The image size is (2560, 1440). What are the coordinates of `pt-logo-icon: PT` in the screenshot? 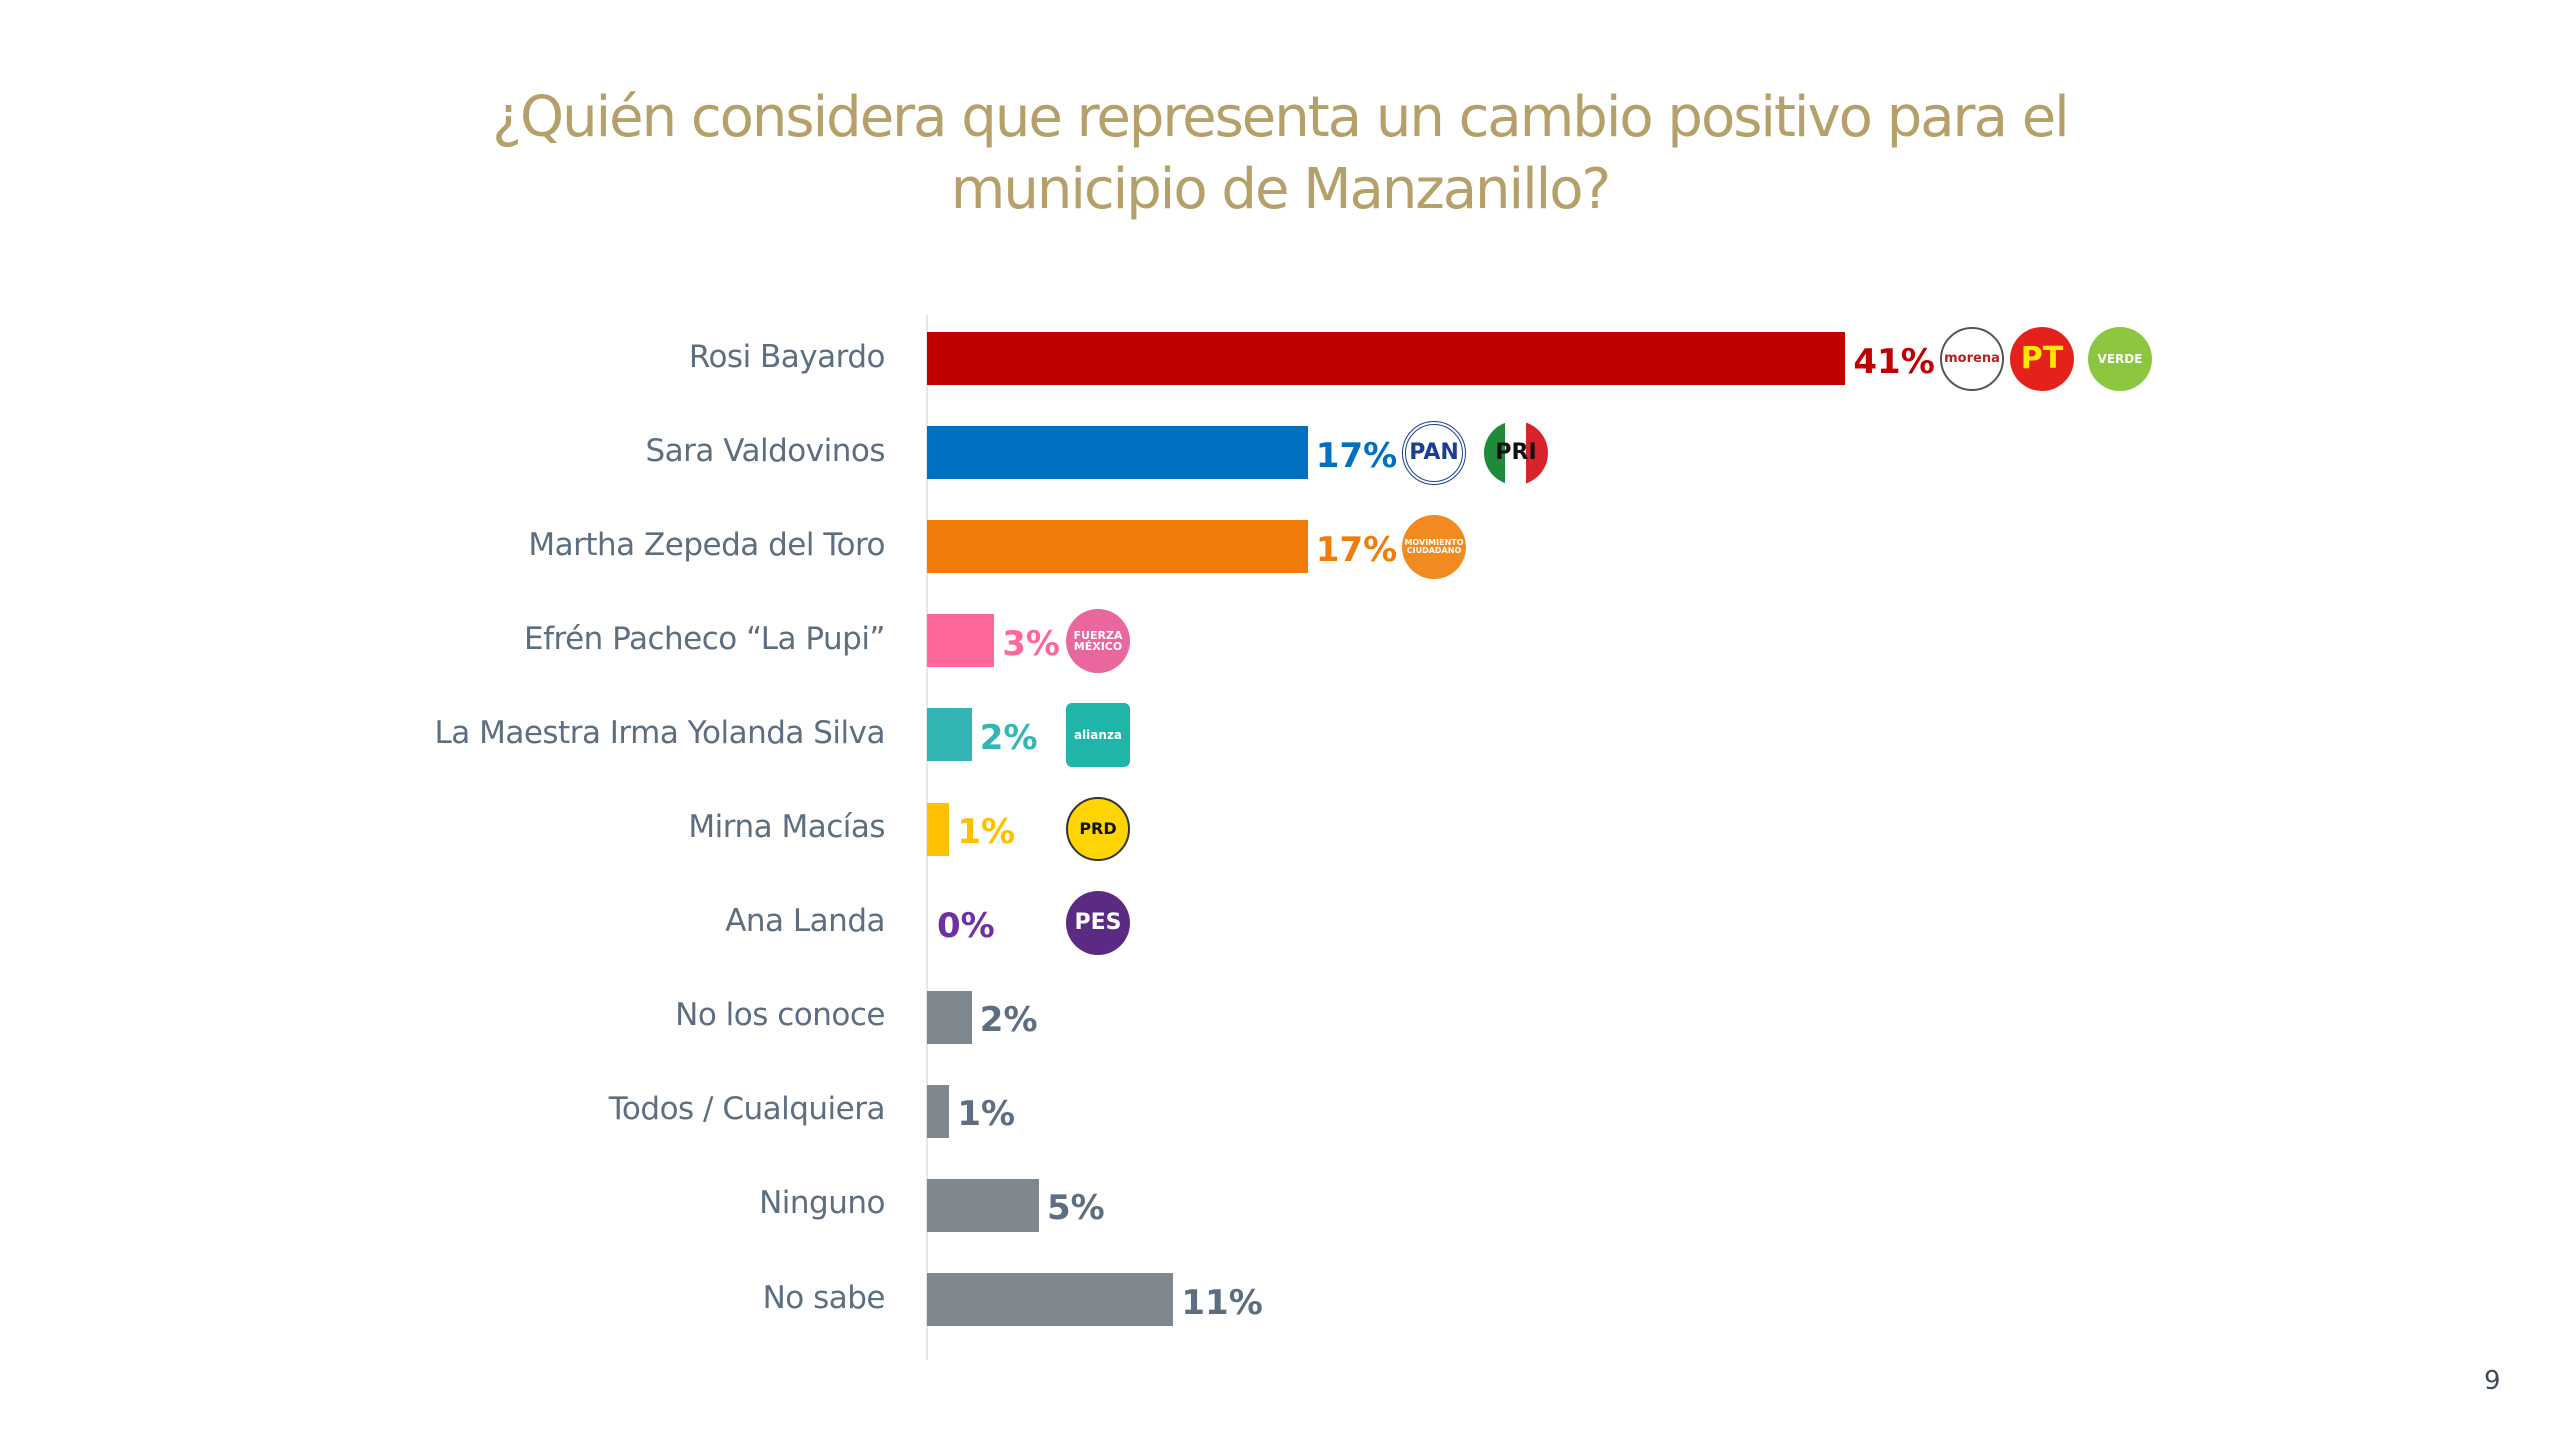 It's located at (2042, 358).